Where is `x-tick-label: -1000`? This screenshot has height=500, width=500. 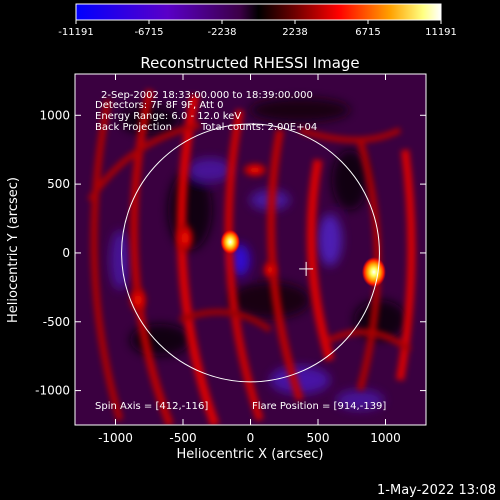 x-tick-label: -1000 is located at coordinates (115, 438).